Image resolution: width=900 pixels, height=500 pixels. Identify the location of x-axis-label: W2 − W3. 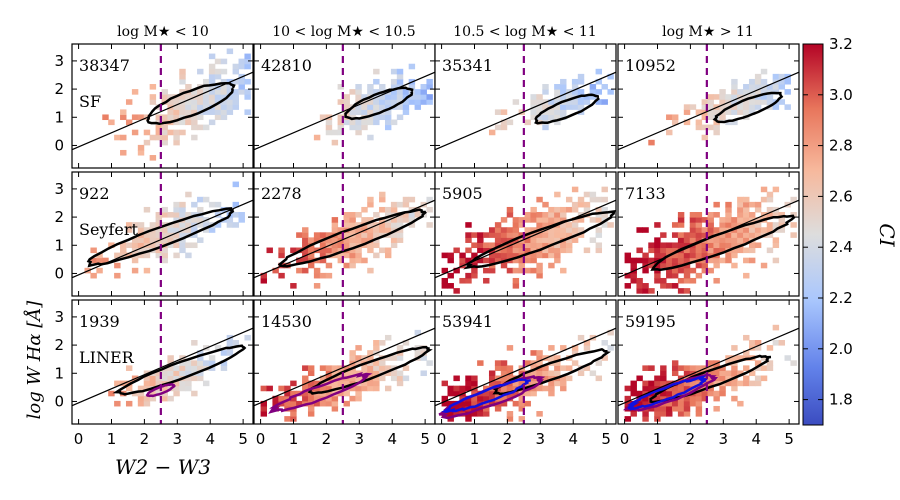
(163, 467).